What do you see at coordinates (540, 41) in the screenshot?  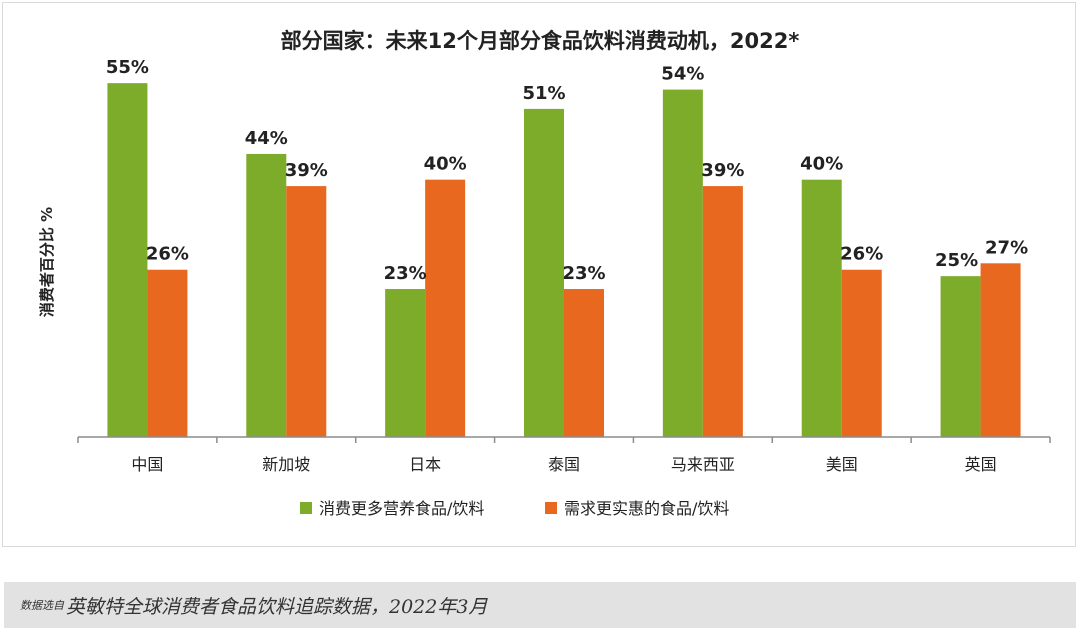 I see `chart-title: 部分国家：未来12个月部分食品饮料消费动机，2022*` at bounding box center [540, 41].